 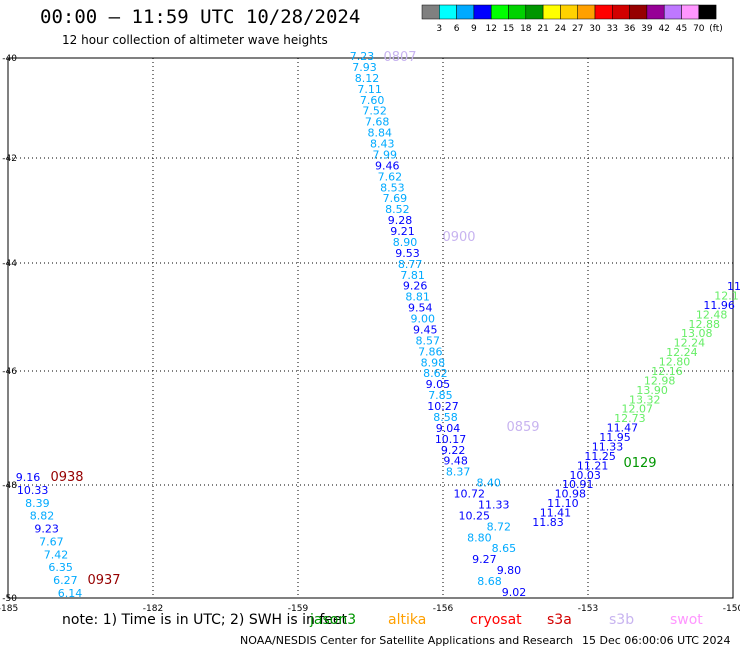 What do you see at coordinates (392, 187) in the screenshot?
I see `wave-height-value: 8.53` at bounding box center [392, 187].